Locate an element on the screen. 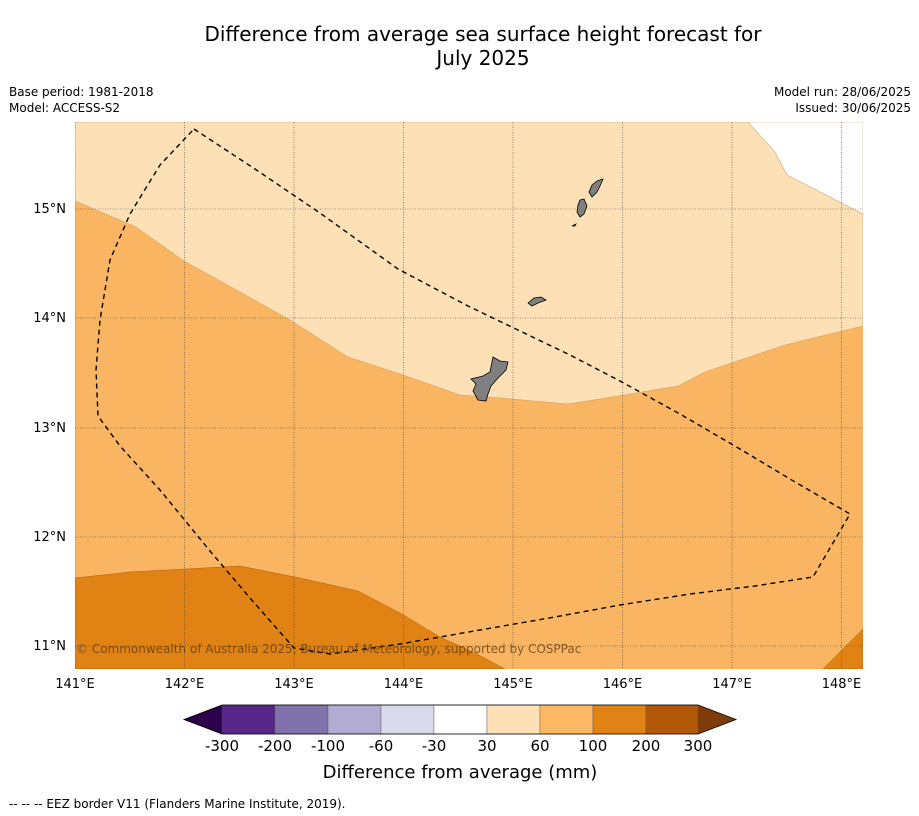 This screenshot has width=919, height=816. model-text: Model: ACCESS-S2 is located at coordinates (65, 108).